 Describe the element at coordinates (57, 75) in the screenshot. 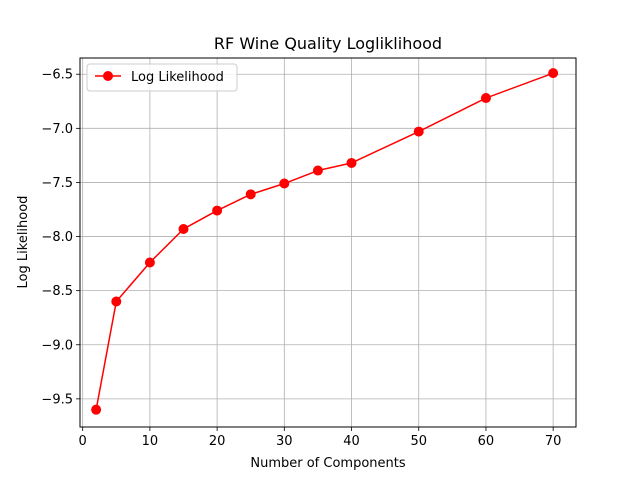

I see `y-tick-label: −6.5` at that location.